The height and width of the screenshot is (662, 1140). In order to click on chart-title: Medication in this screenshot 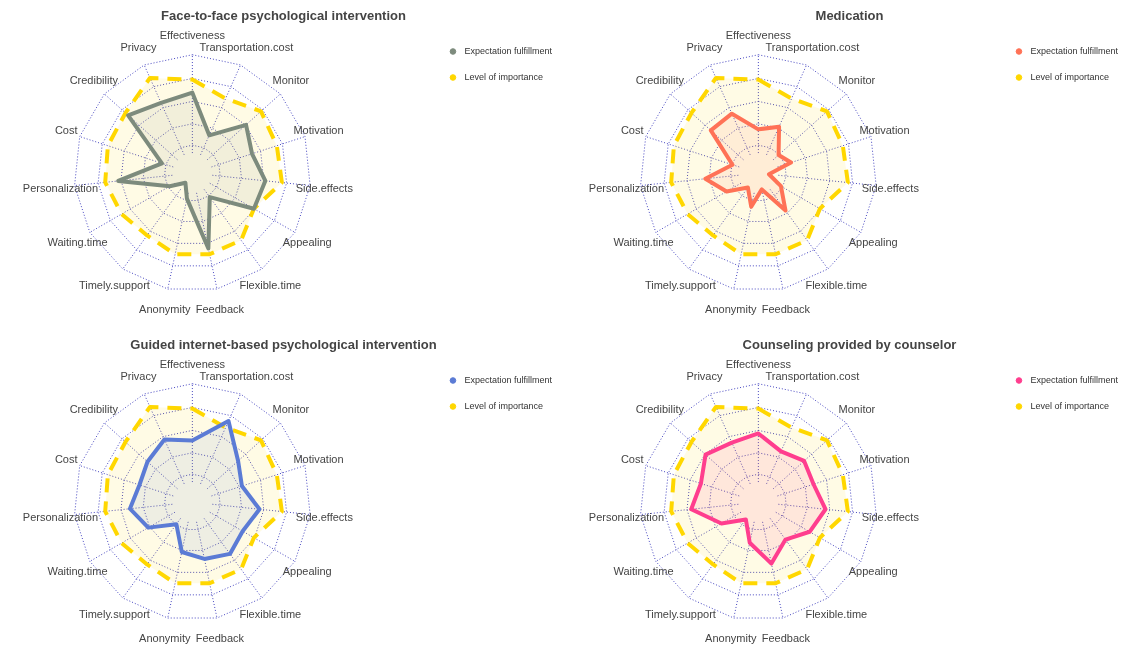, I will do `click(849, 15)`.